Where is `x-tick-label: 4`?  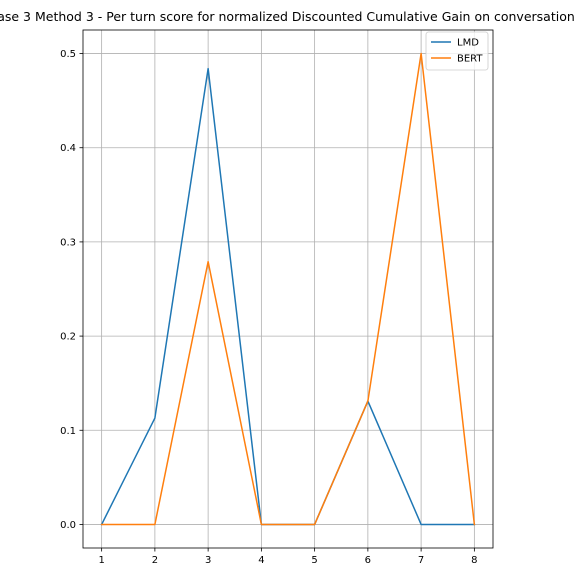
x-tick-label: 4 is located at coordinates (261, 560).